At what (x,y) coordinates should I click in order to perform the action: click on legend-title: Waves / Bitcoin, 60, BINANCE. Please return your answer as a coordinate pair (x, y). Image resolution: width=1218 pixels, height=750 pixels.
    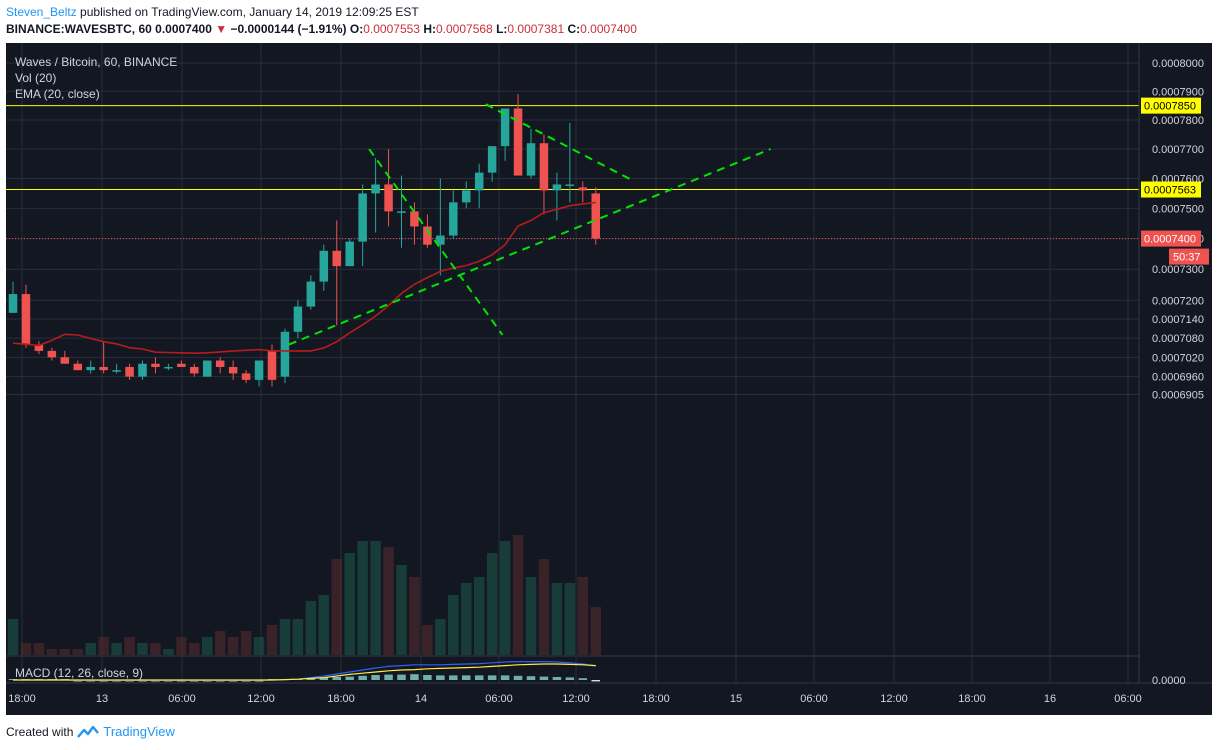
    Looking at the image, I should click on (96, 62).